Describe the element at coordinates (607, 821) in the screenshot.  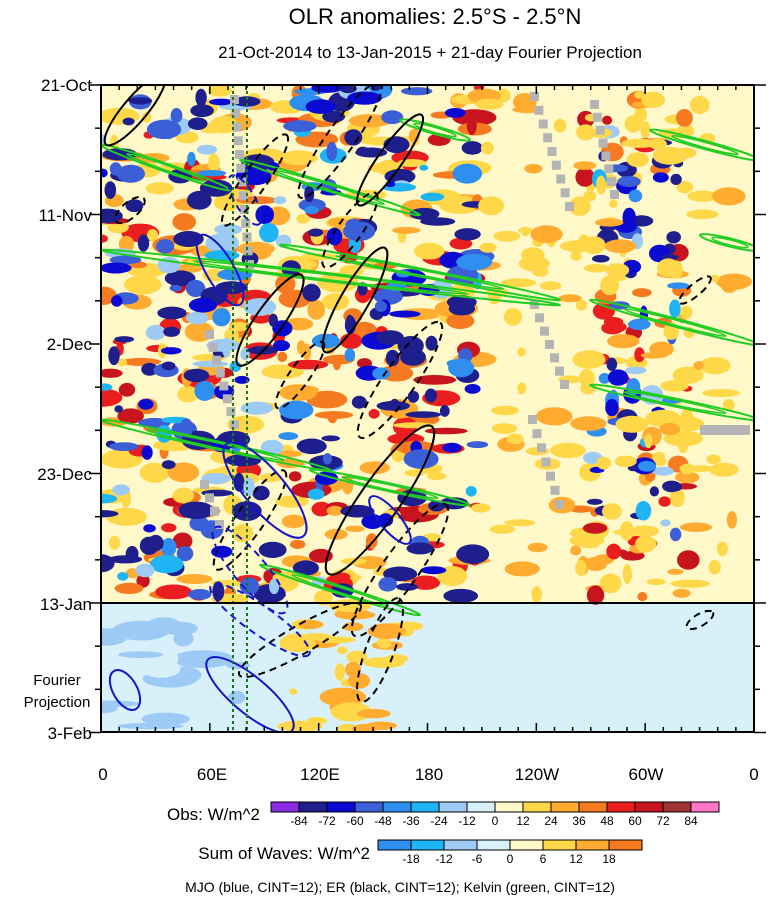
I see `colorbar-label: 48` at that location.